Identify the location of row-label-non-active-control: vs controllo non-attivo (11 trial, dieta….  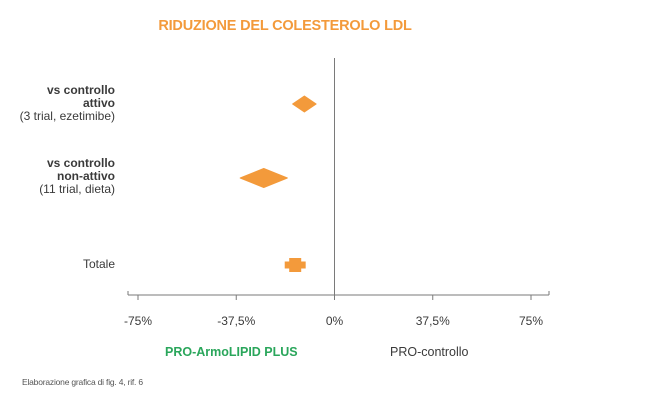
(77, 176).